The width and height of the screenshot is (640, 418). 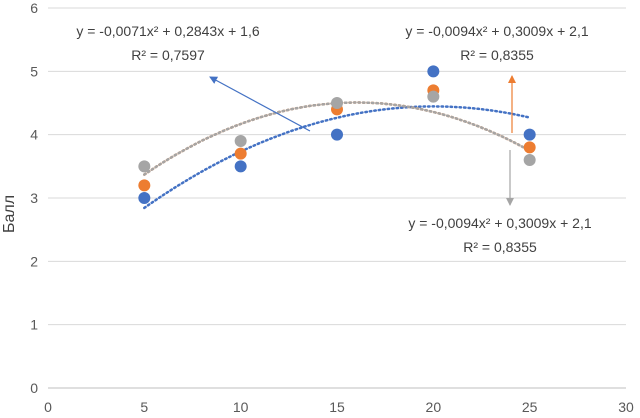 What do you see at coordinates (34, 71) in the screenshot?
I see `y-tick-5: 5` at bounding box center [34, 71].